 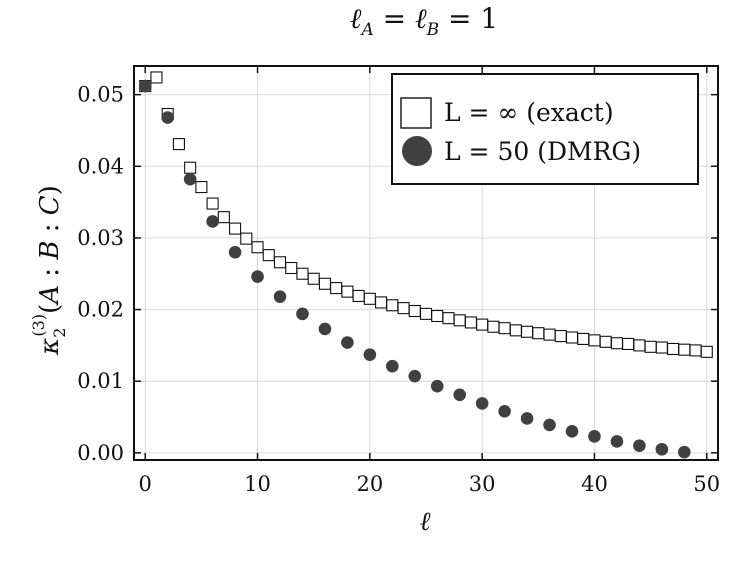 I want to click on x-tick-label: 50, so click(x=706, y=484).